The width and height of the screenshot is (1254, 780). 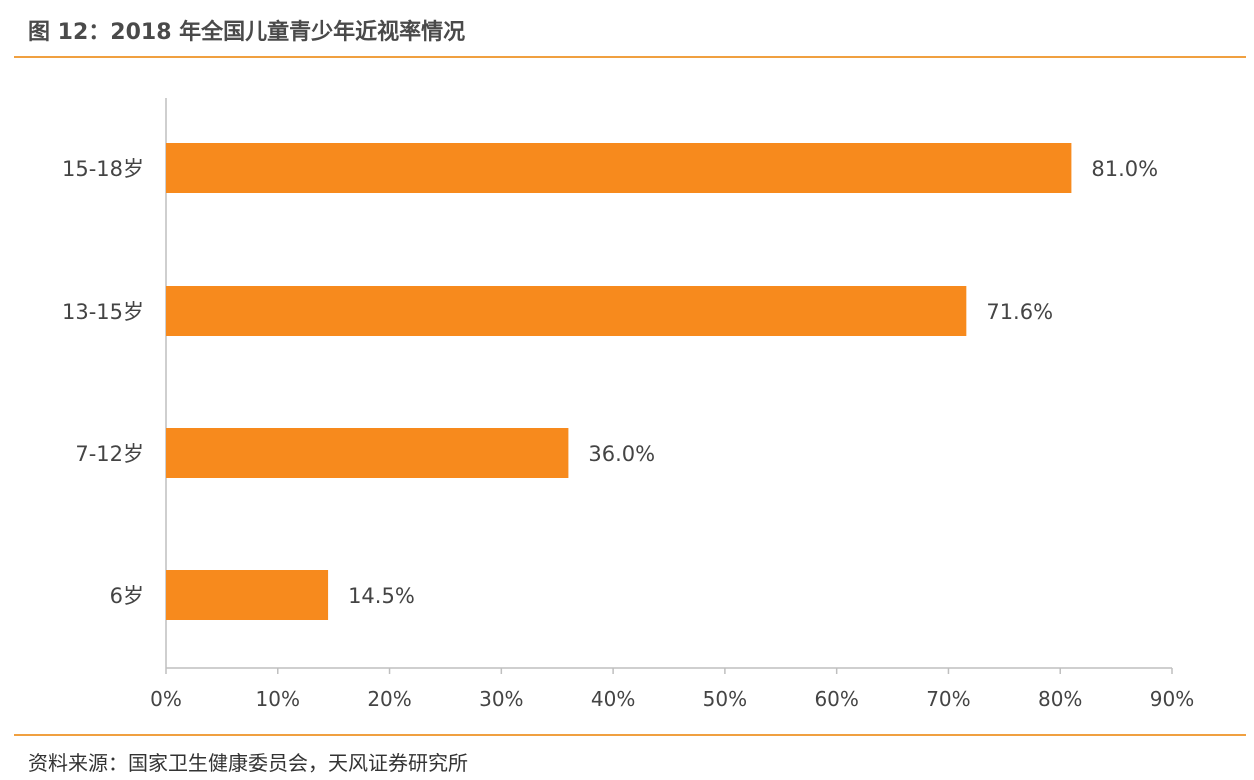 What do you see at coordinates (247, 32) in the screenshot?
I see `chart-title: 图 12：2018 年全国儿童青少年近视率情况` at bounding box center [247, 32].